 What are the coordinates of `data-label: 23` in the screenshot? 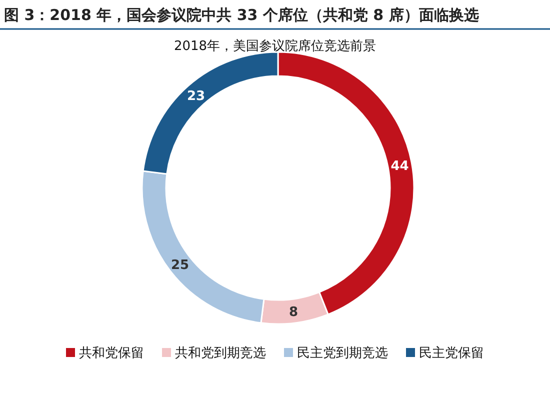 It's located at (196, 96).